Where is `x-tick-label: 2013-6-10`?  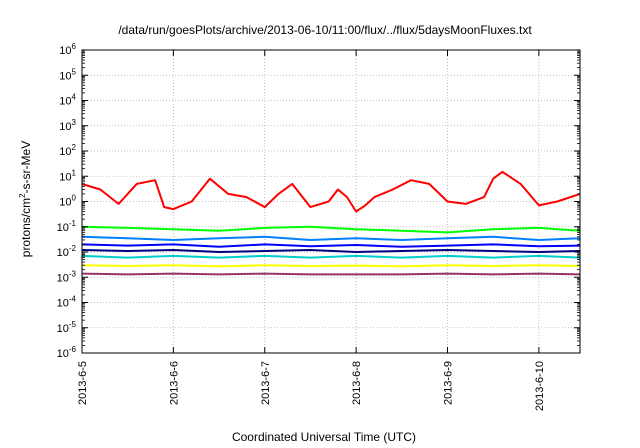
x-tick-label: 2013-6-10 is located at coordinates (540, 386).